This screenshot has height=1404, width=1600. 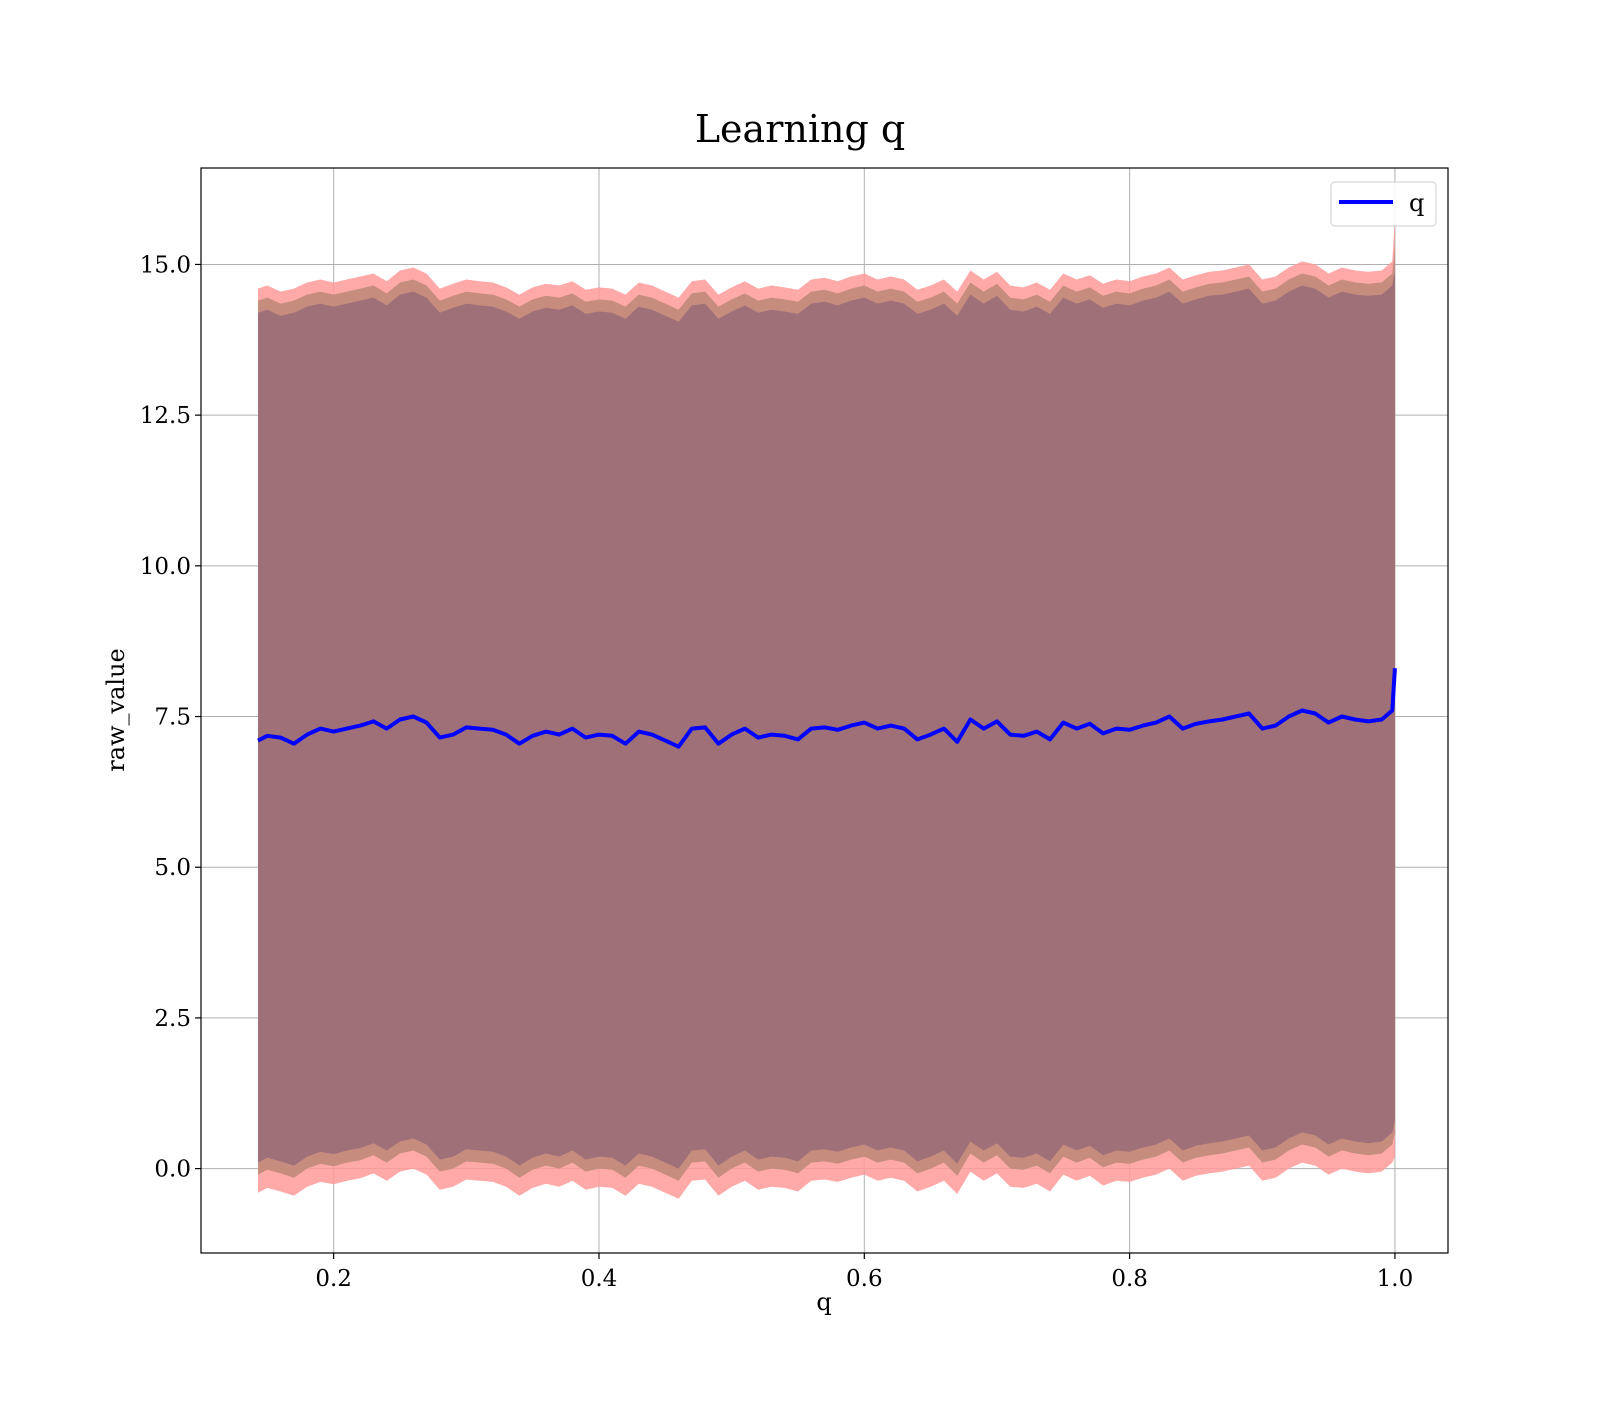 What do you see at coordinates (1395, 1279) in the screenshot?
I see `x-tick-label: 1.0` at bounding box center [1395, 1279].